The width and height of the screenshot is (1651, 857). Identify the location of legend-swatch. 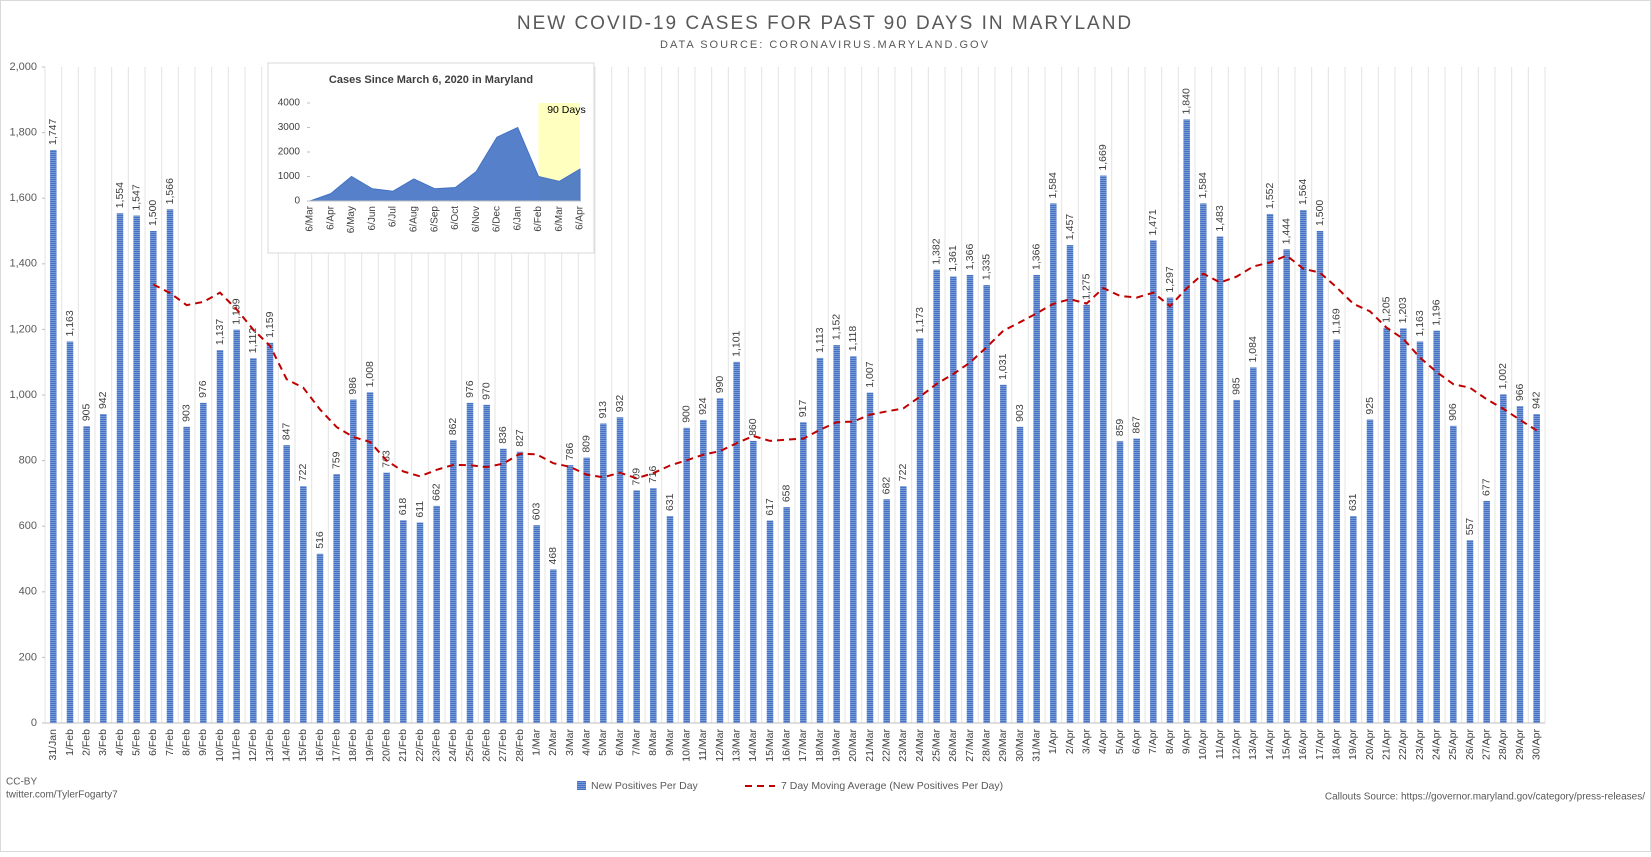
(581, 785).